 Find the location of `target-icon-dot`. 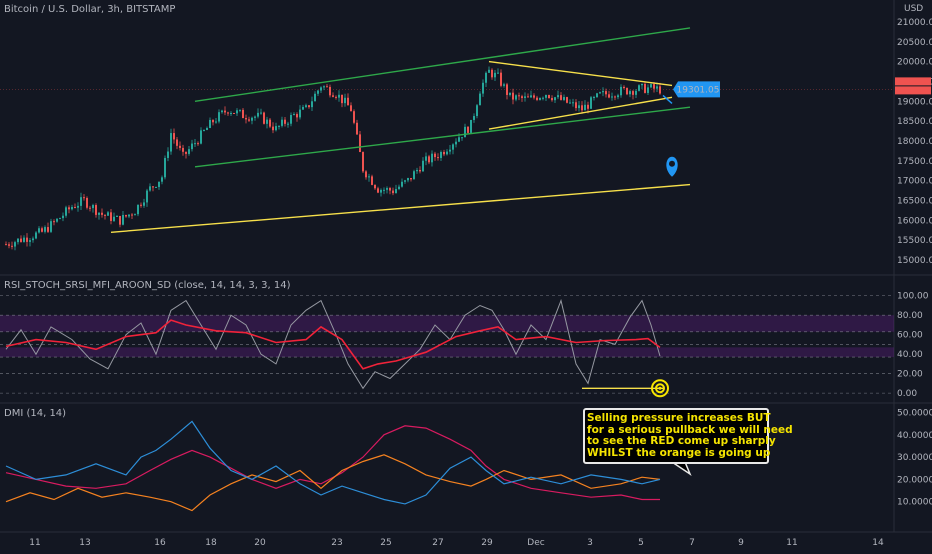

target-icon-dot is located at coordinates (660, 388).